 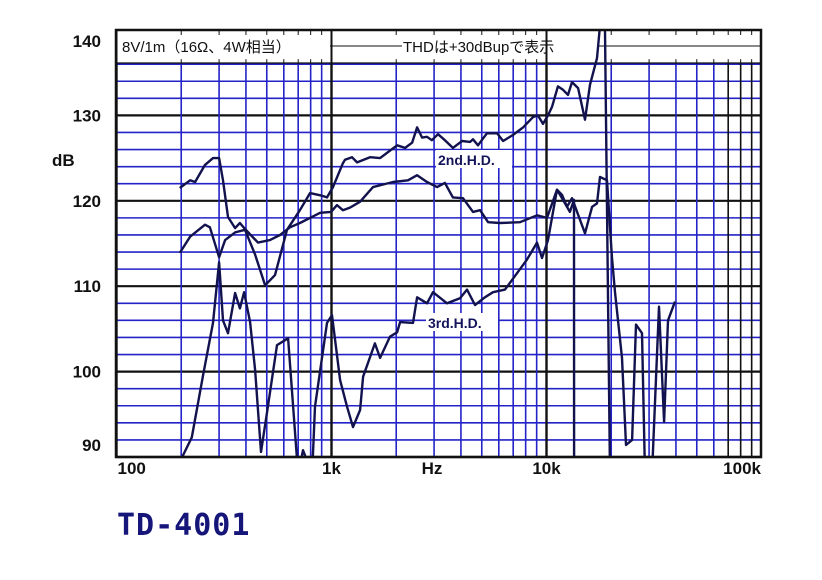 What do you see at coordinates (132, 468) in the screenshot?
I see `x-tick-label: 100` at bounding box center [132, 468].